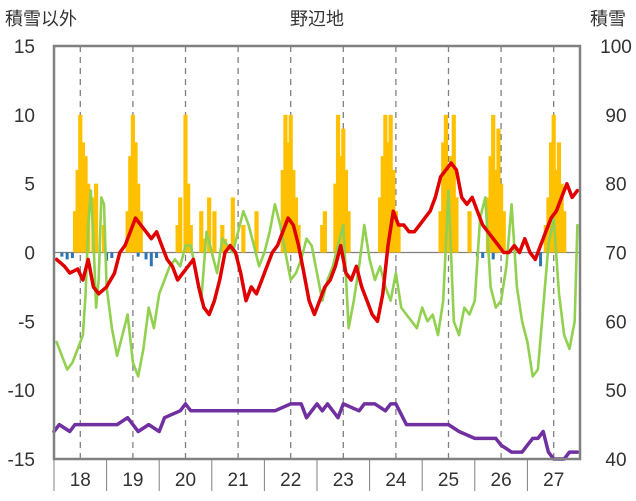 The image size is (636, 501). Describe the element at coordinates (553, 480) in the screenshot. I see `x-tick-label: 27` at that location.